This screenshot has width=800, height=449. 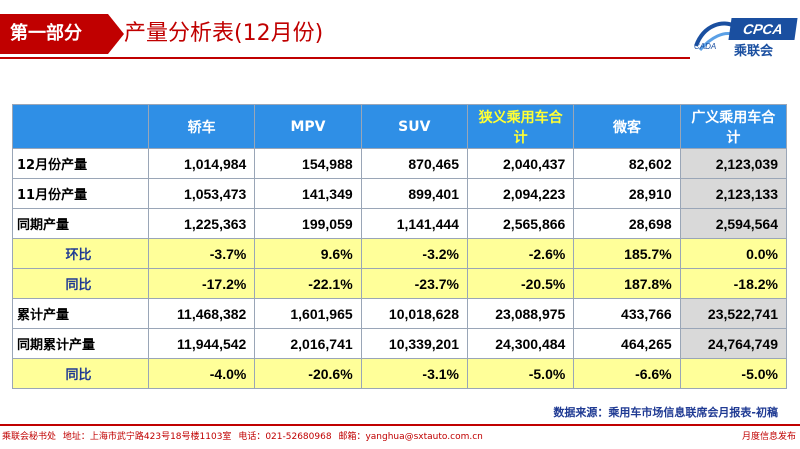 What do you see at coordinates (520, 163) in the screenshot?
I see `cell: 2,040,437` at bounding box center [520, 163].